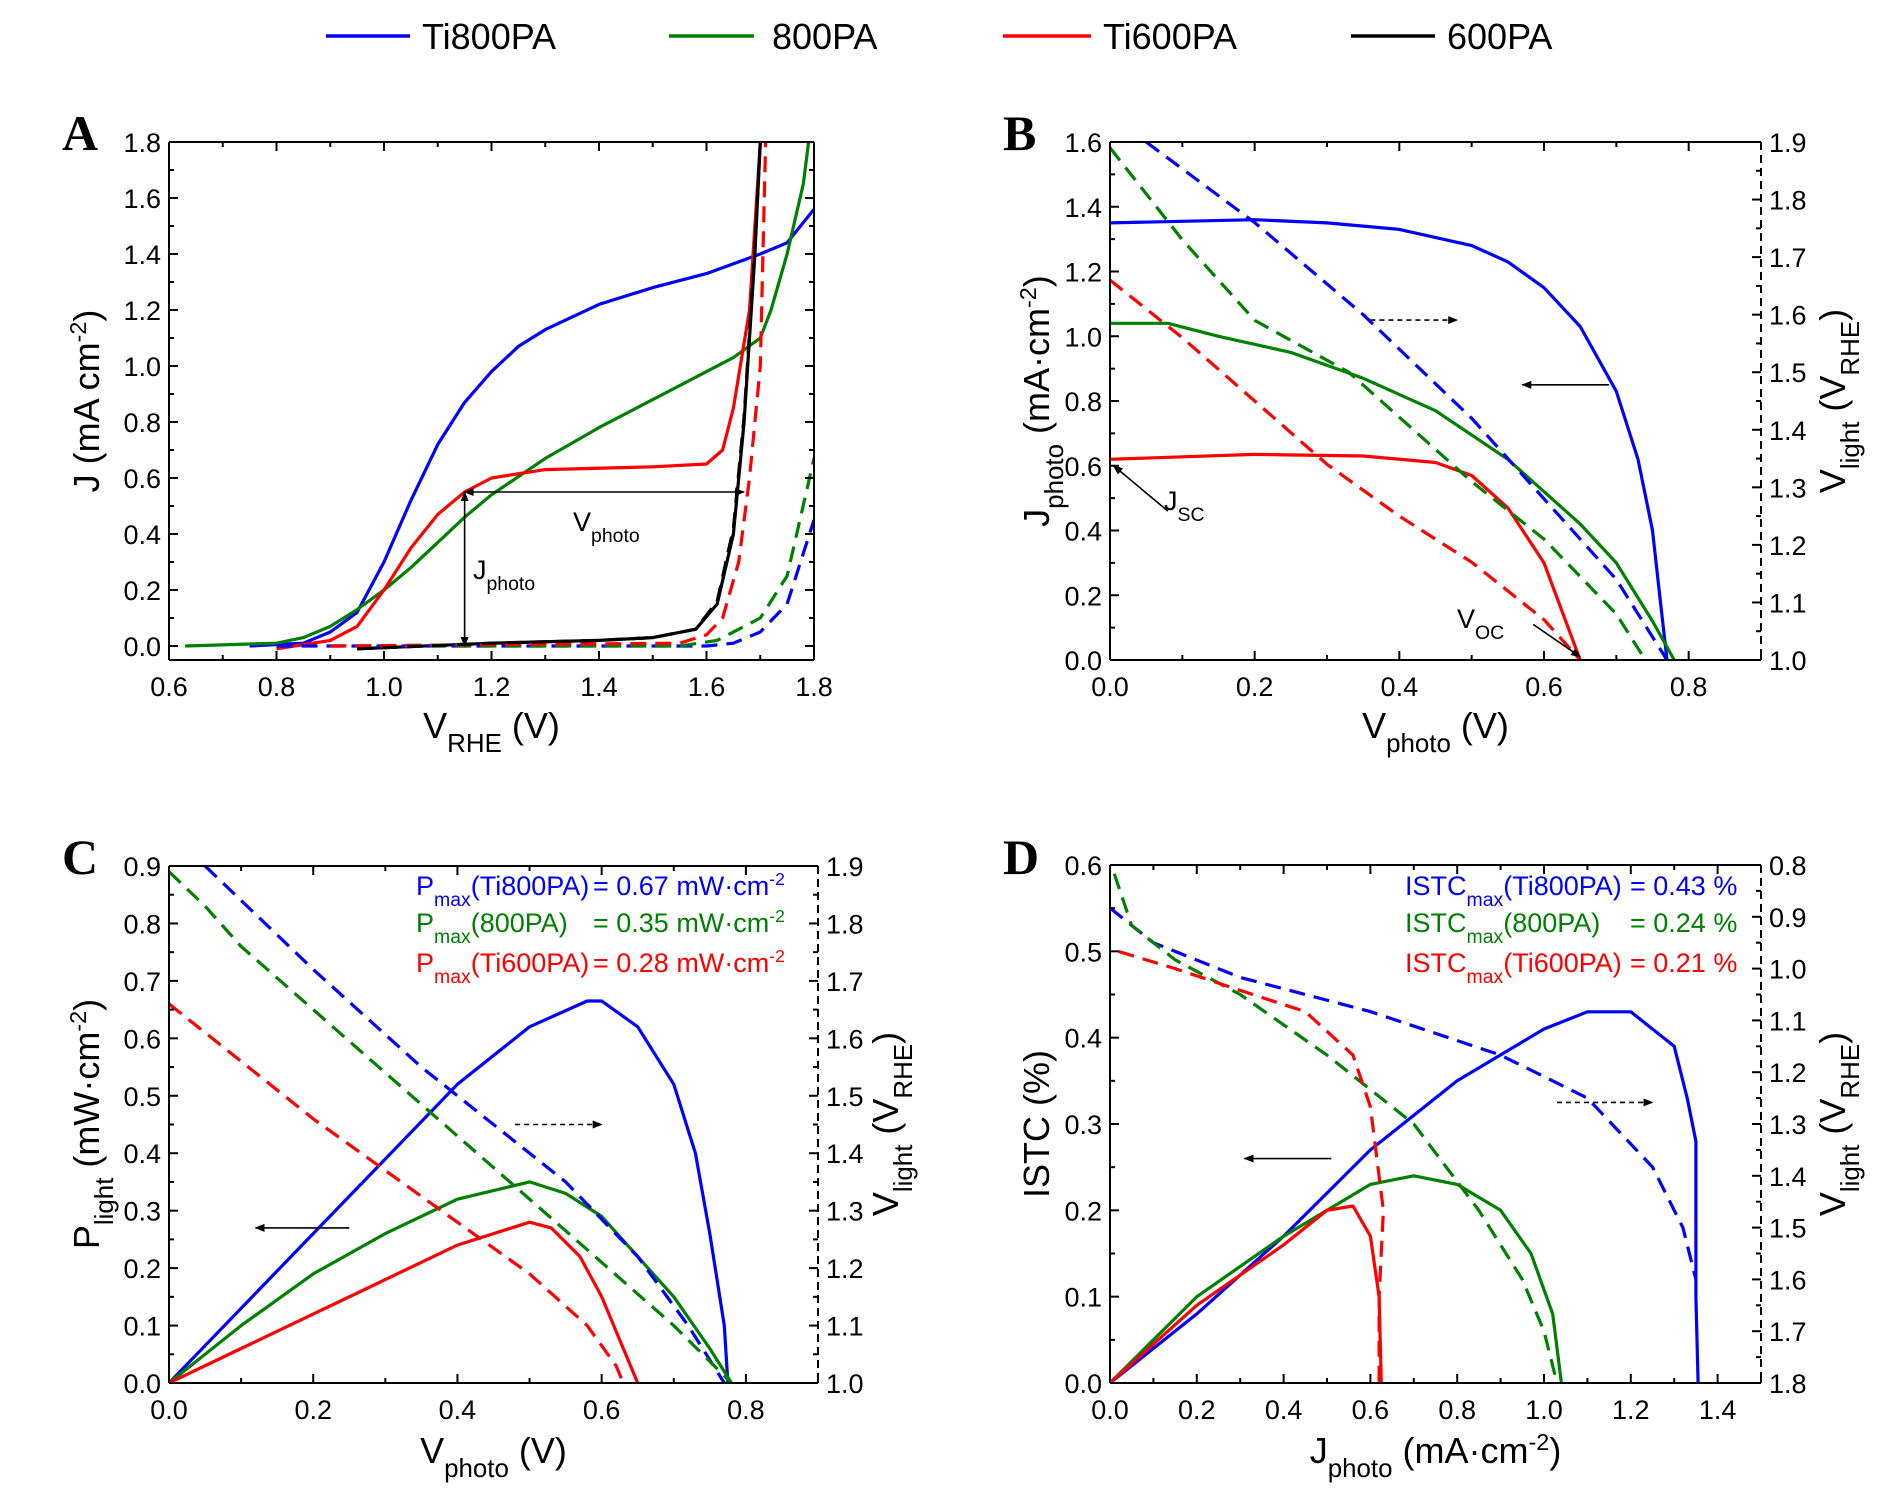 The height and width of the screenshot is (1494, 1882). What do you see at coordinates (92, 1124) in the screenshot?
I see `y-axis-label: Plight (mW·cm-2)` at bounding box center [92, 1124].